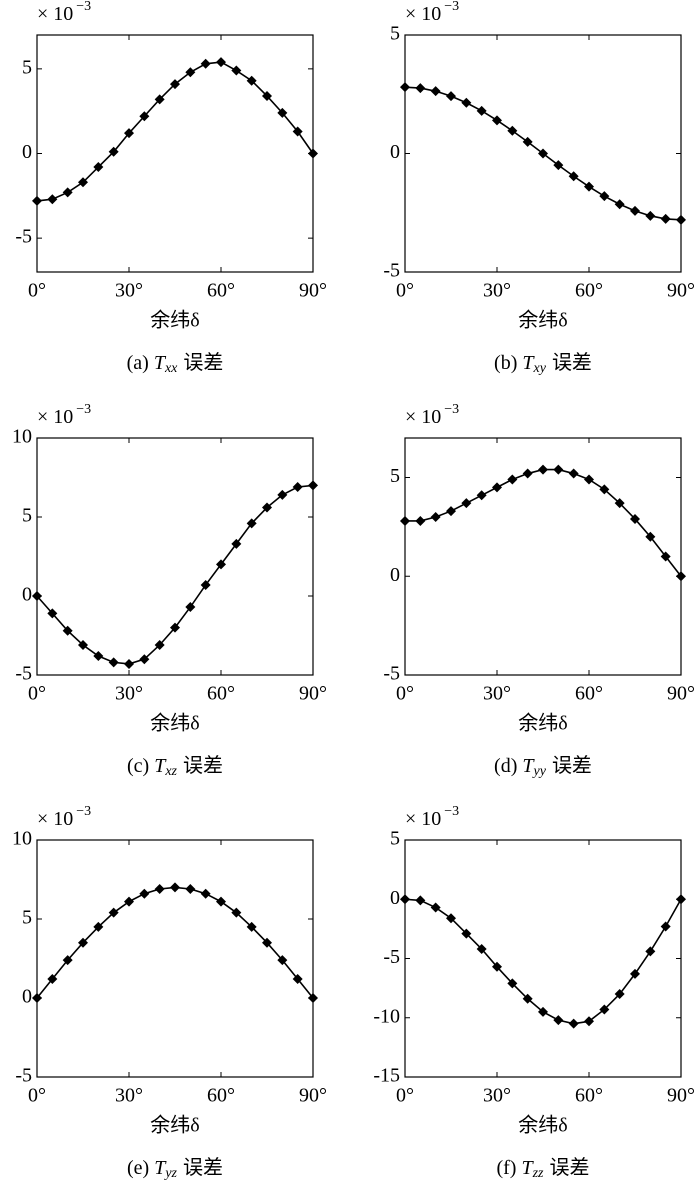 The width and height of the screenshot is (700, 1191). What do you see at coordinates (540, 368) in the screenshot?
I see `caption-subscript: xy` at bounding box center [540, 368].